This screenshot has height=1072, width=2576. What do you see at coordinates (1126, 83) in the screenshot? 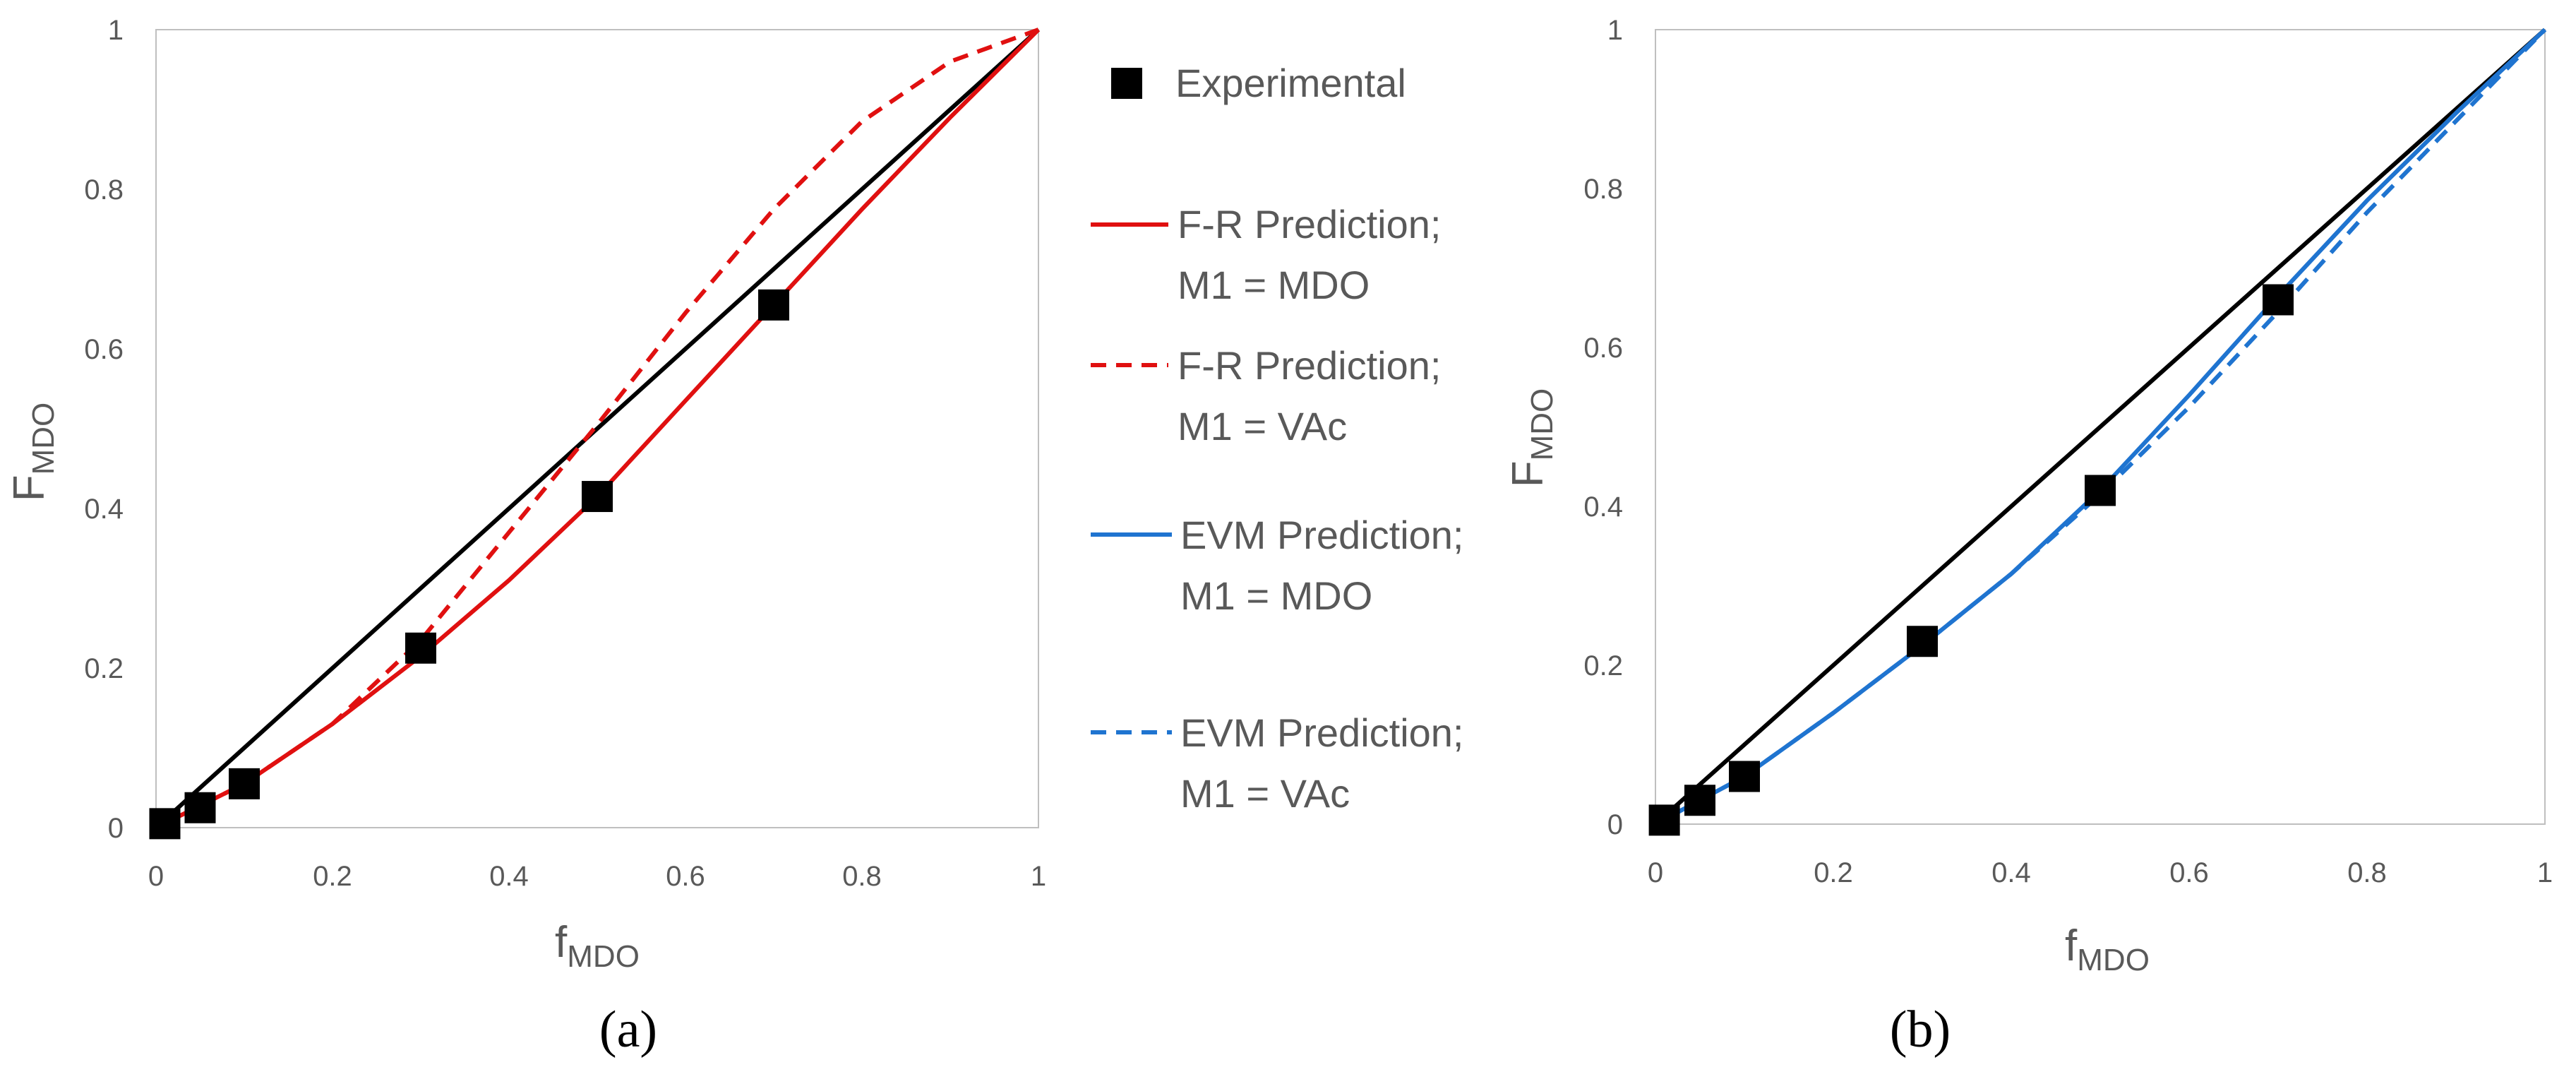
I see `legend-experimental-swatch` at bounding box center [1126, 83].